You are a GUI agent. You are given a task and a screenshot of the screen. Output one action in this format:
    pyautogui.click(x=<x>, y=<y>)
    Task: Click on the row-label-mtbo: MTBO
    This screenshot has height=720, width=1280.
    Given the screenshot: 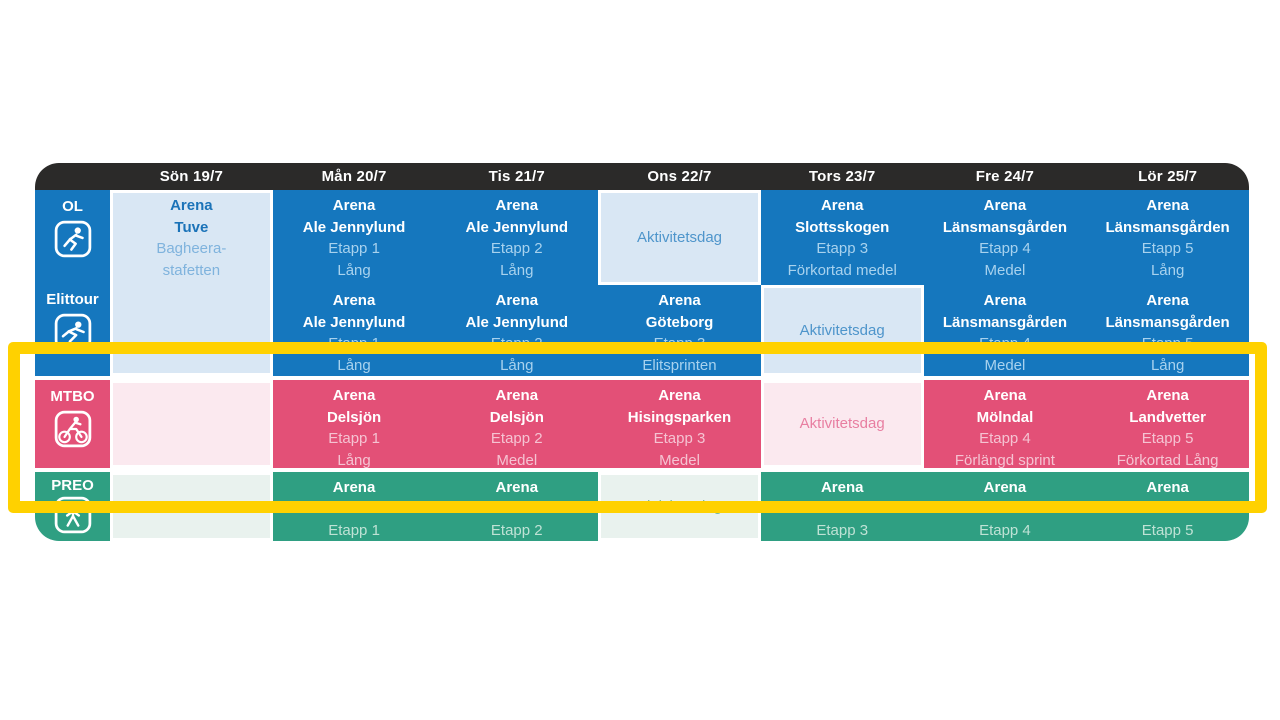 What is the action you would take?
    pyautogui.click(x=72, y=424)
    